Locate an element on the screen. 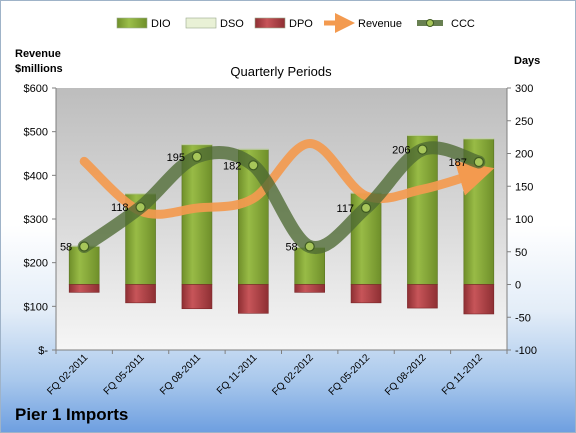 This screenshot has height=433, width=576. ccc-data-label: 195 is located at coordinates (176, 158).